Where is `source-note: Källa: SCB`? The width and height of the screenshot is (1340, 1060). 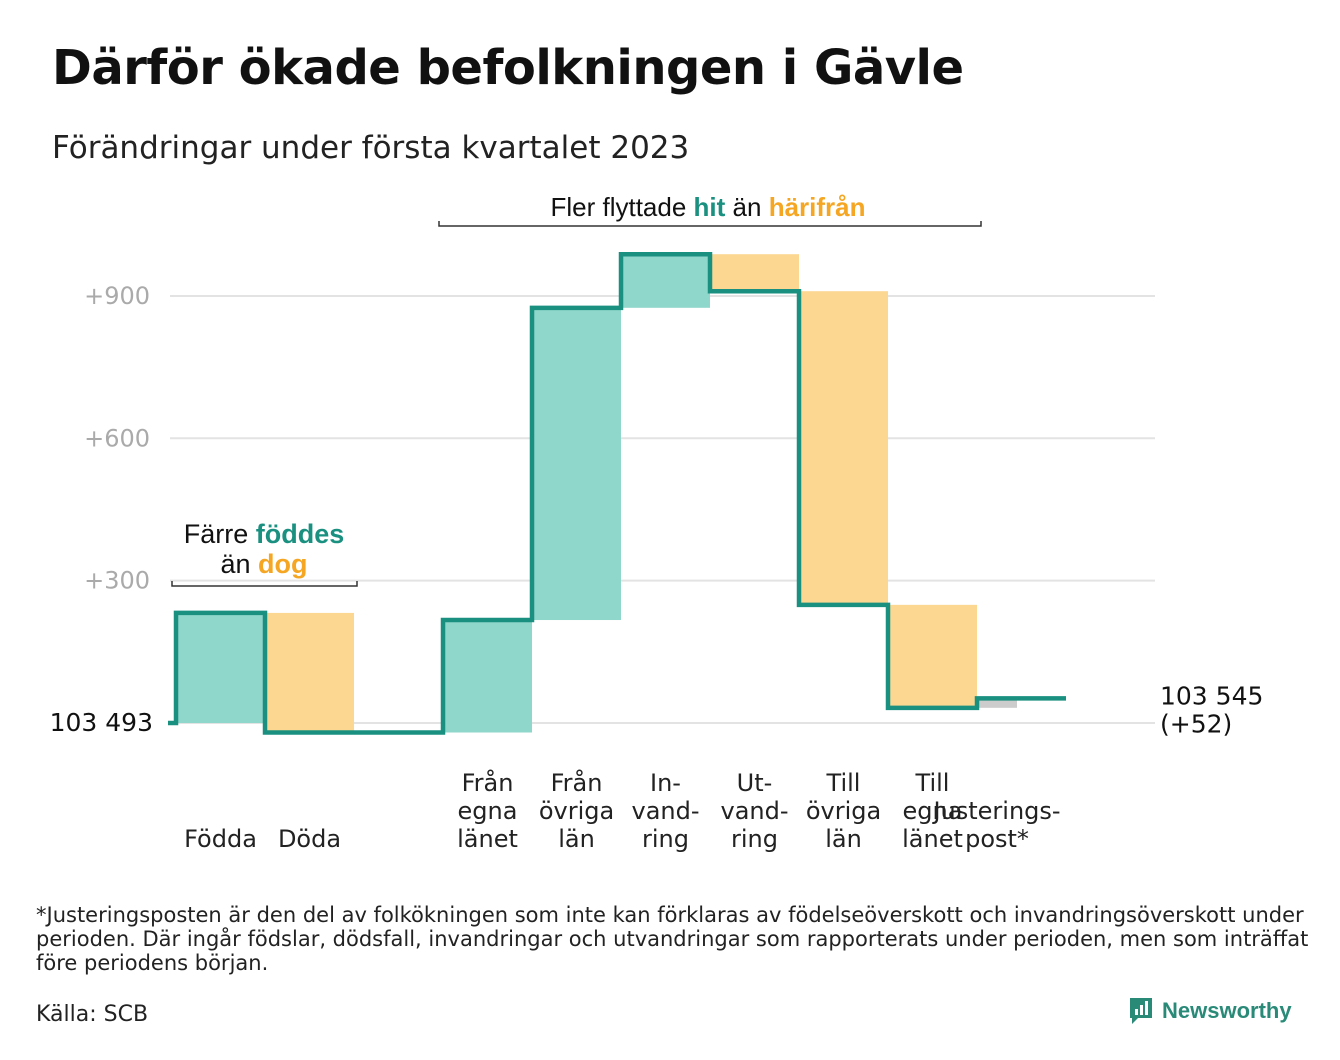 source-note: Källa: SCB is located at coordinates (92, 1014).